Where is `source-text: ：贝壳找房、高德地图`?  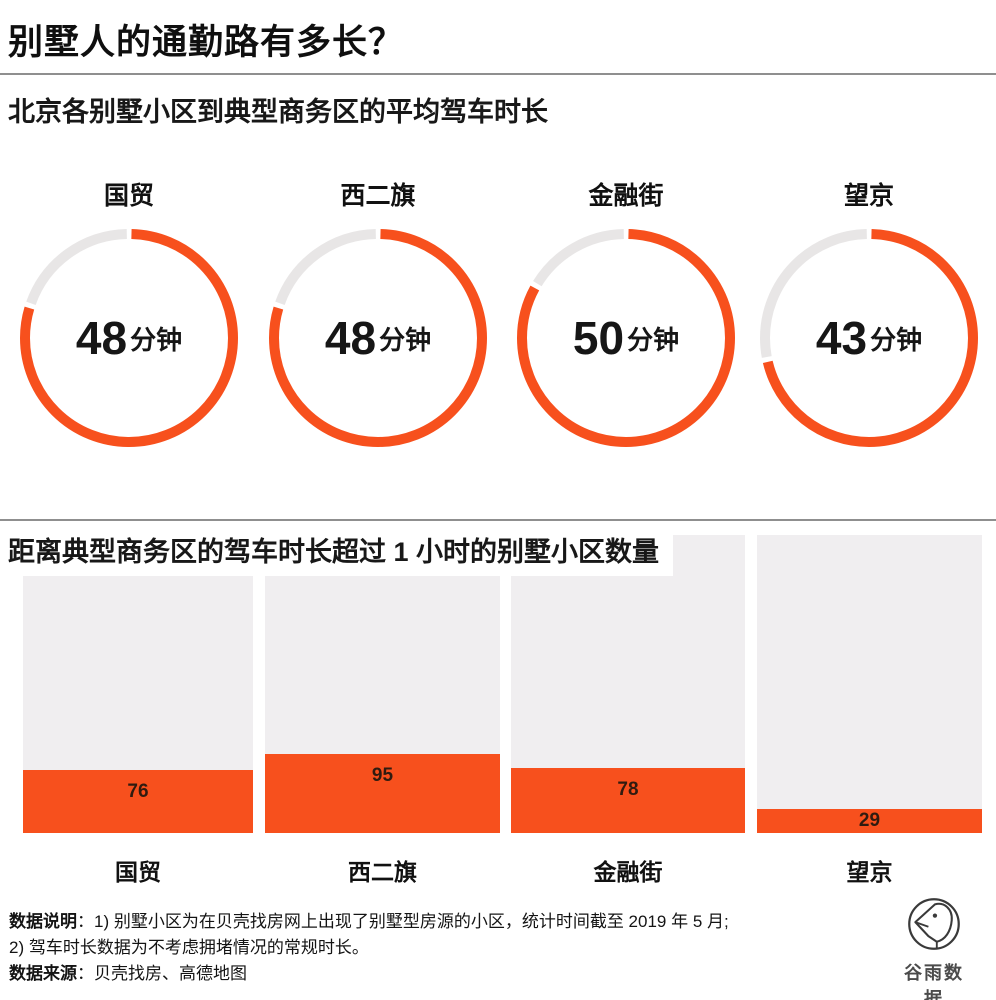 source-text: ：贝壳找房、高德地图 is located at coordinates (162, 973).